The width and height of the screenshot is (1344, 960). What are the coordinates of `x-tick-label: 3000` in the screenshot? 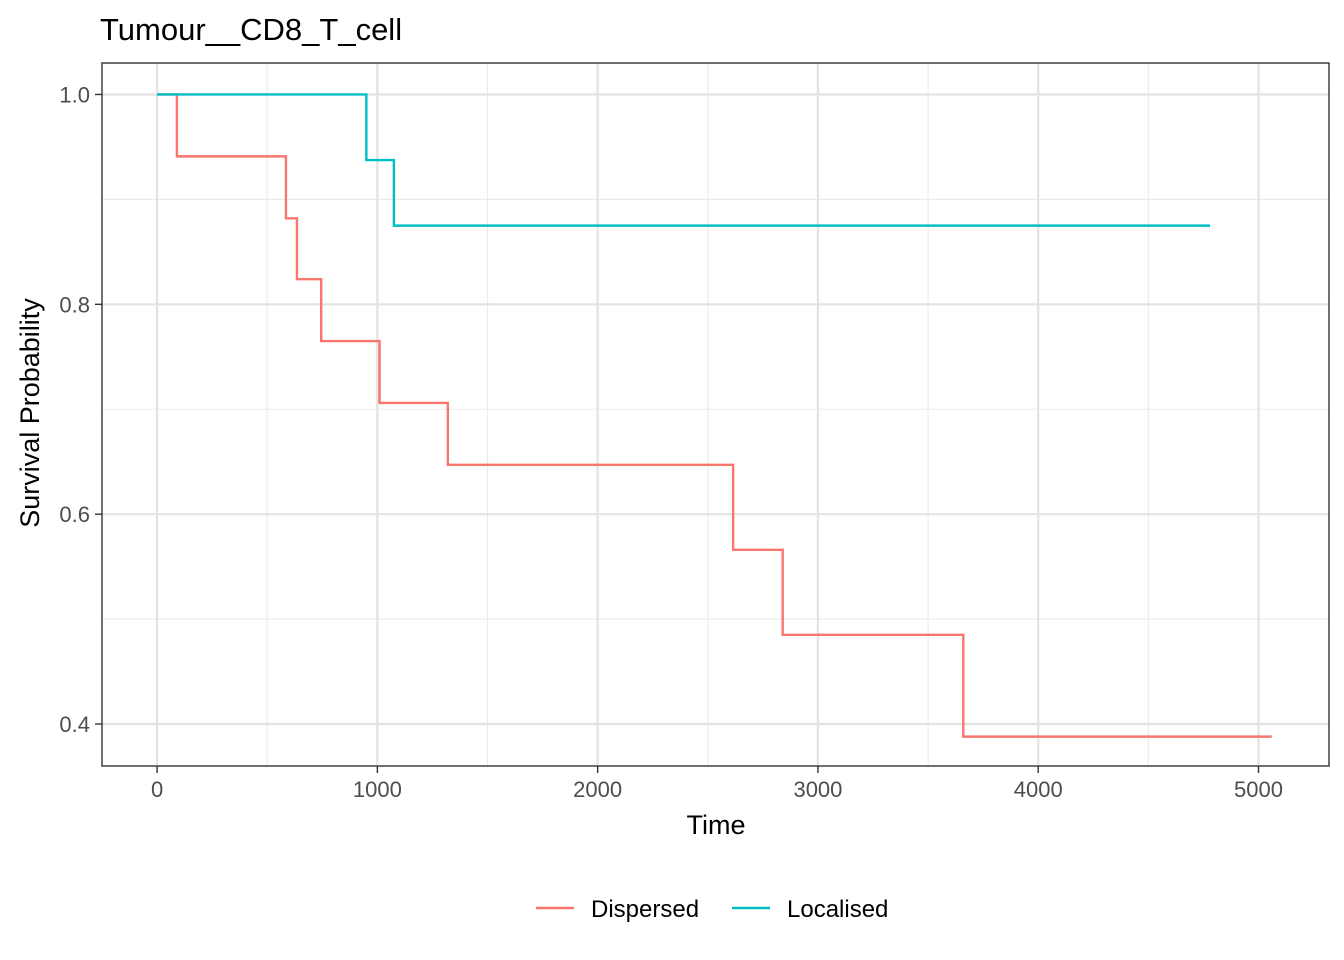 It's located at (817, 789).